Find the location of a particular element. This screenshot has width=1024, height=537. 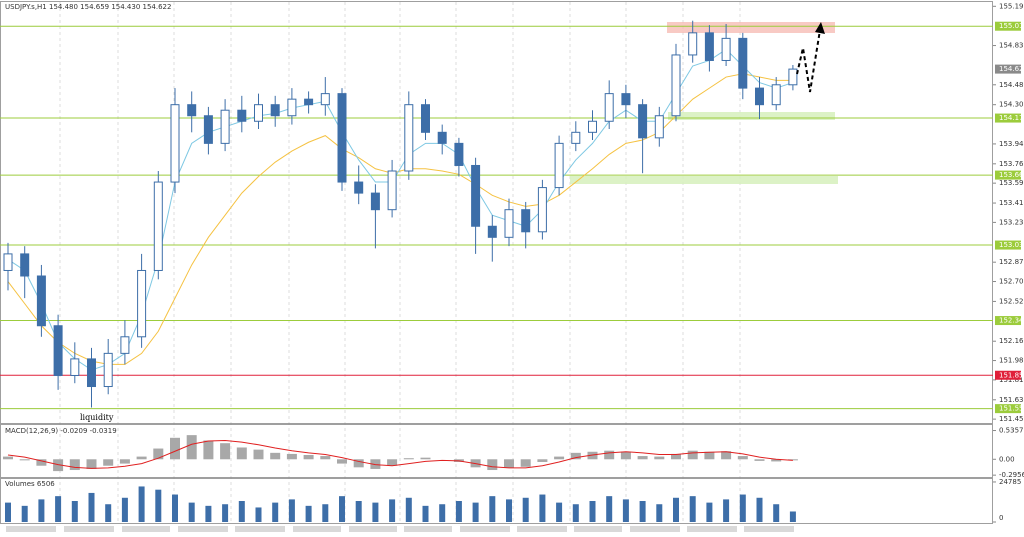

y-tick-label: 0 is located at coordinates (1001, 518).